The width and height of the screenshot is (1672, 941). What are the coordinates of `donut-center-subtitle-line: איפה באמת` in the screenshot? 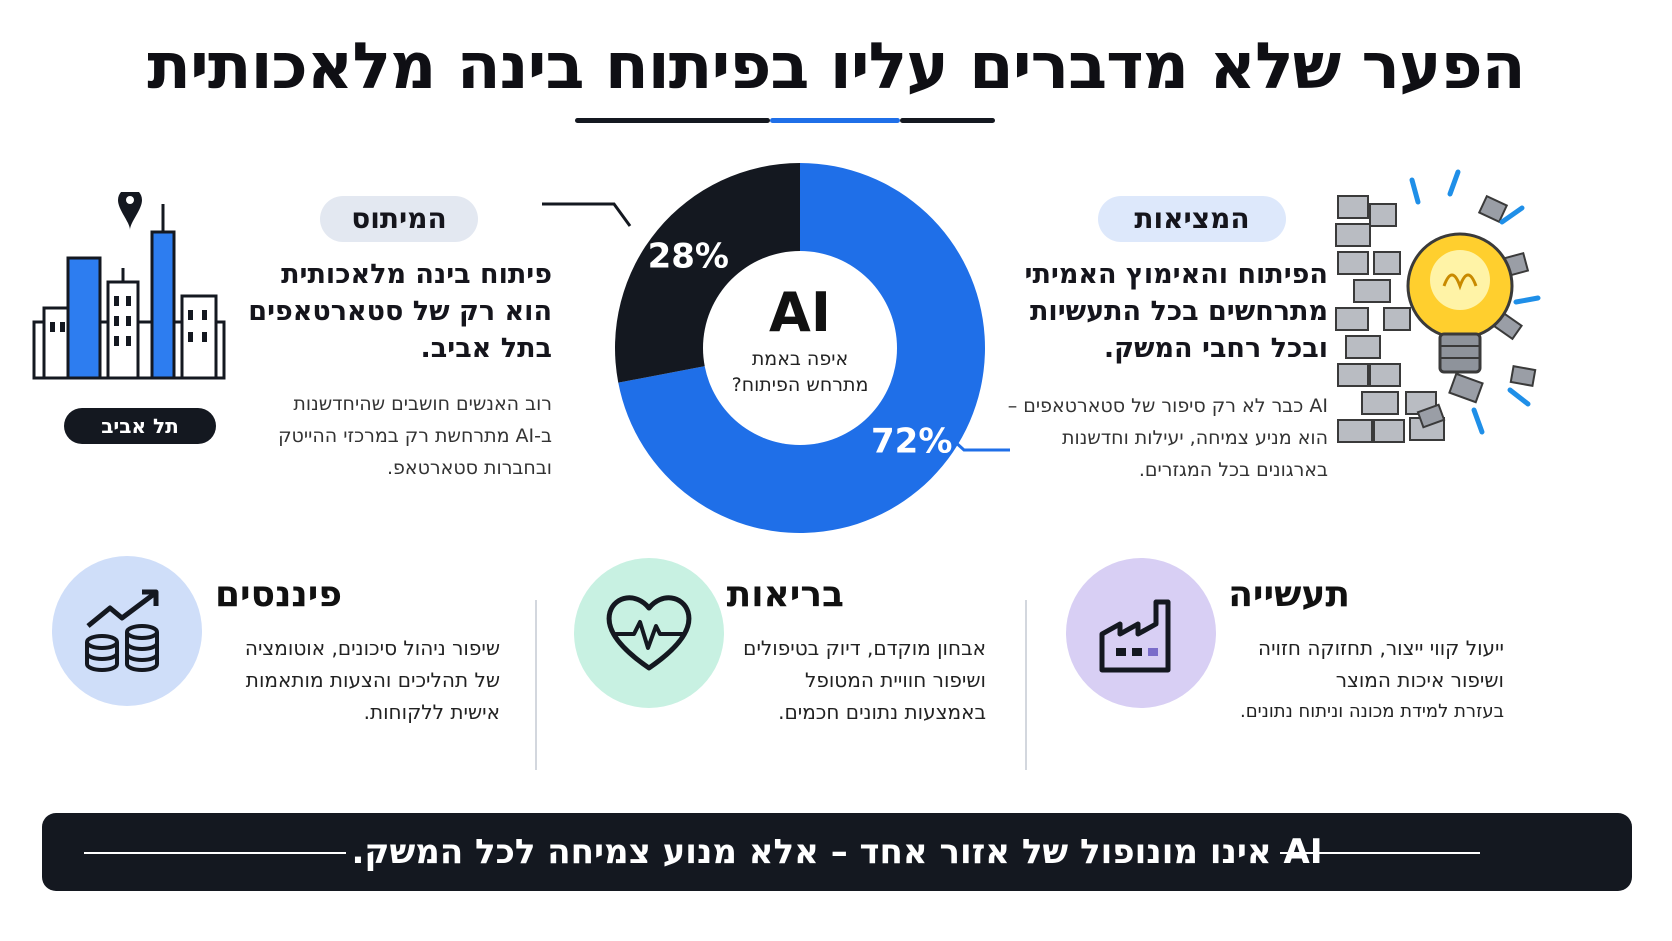 It's located at (800, 359).